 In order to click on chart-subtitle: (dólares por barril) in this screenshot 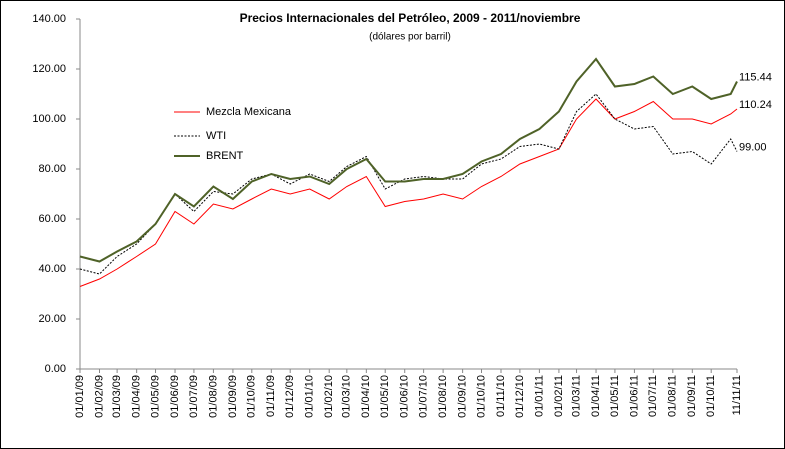, I will do `click(410, 37)`.